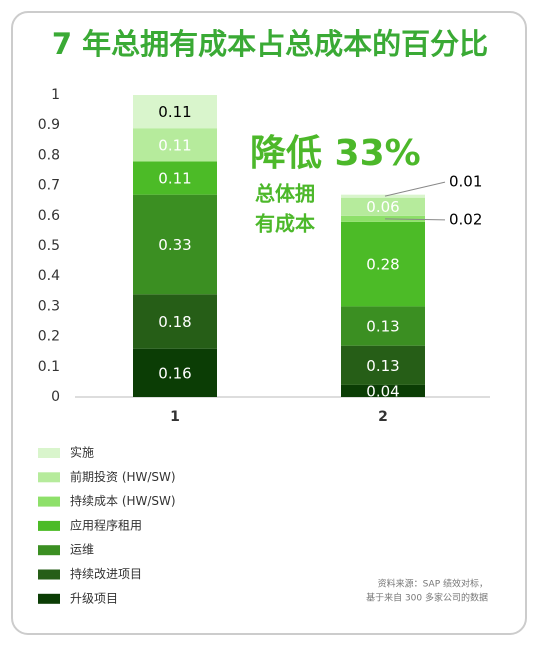  I want to click on legend-label: 前期投资 (HW/SW), so click(123, 476).